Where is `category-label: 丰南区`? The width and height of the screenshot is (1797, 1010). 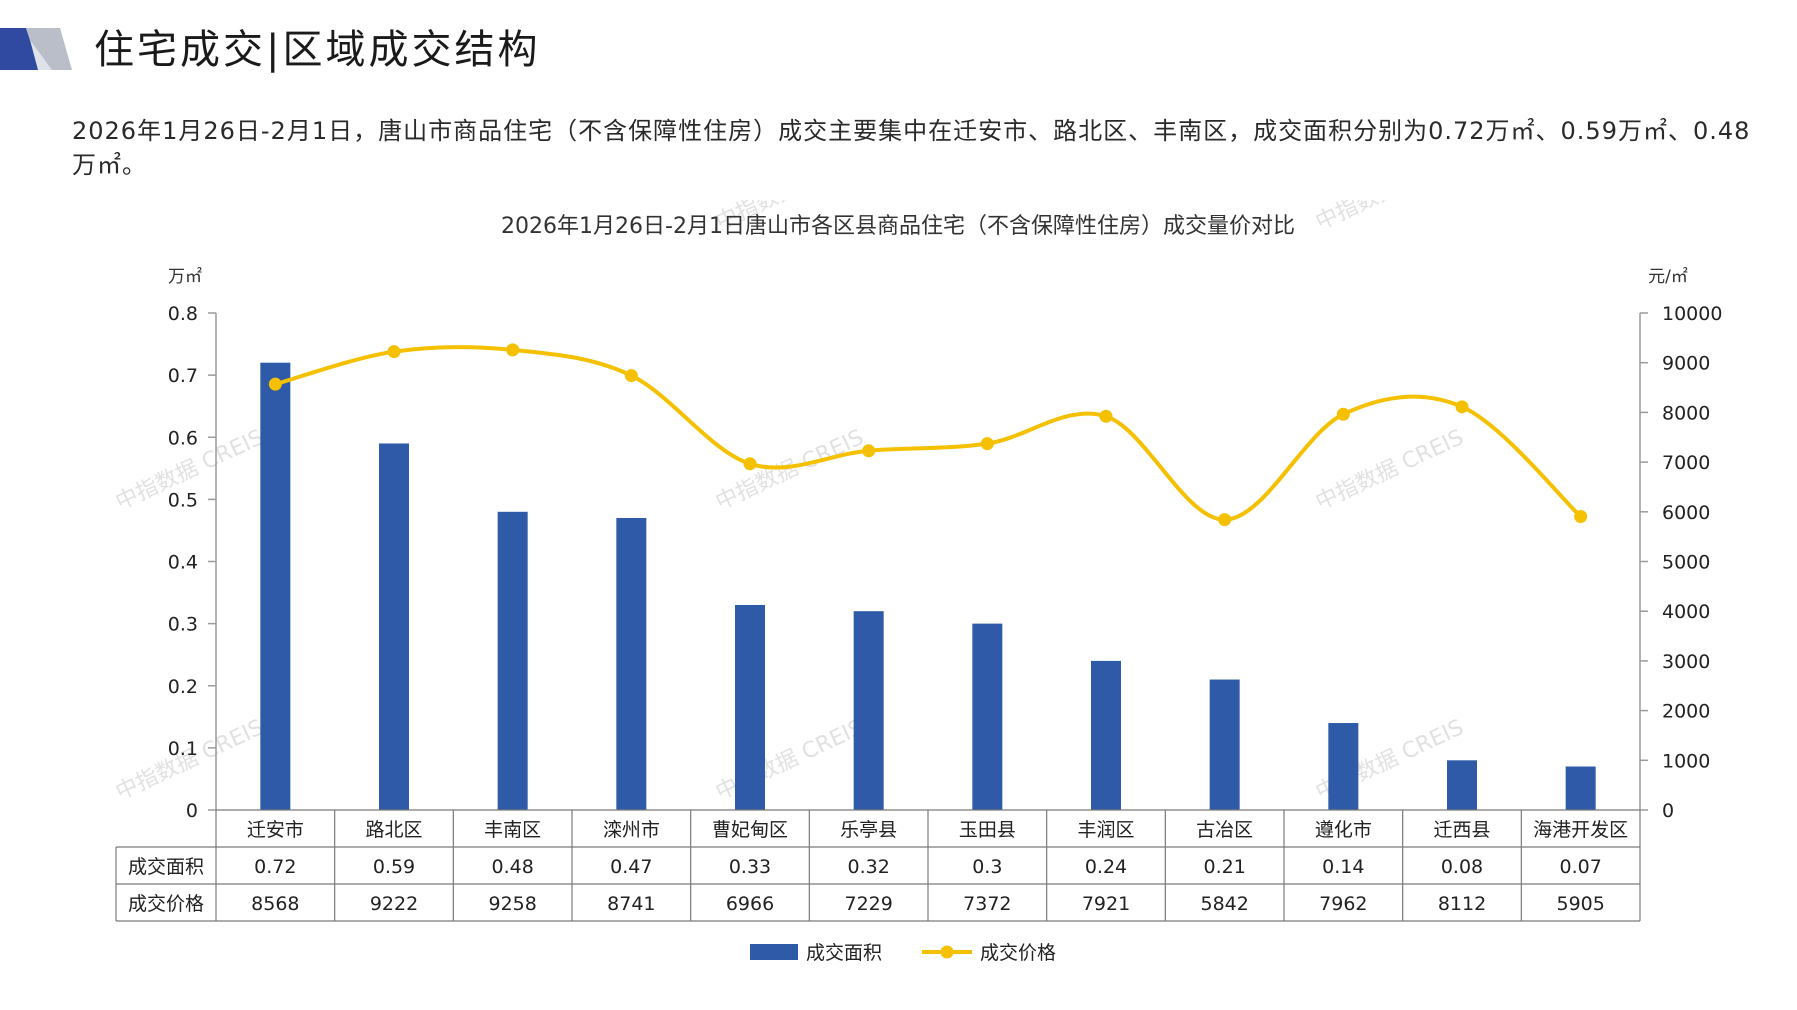 category-label: 丰南区 is located at coordinates (512, 830).